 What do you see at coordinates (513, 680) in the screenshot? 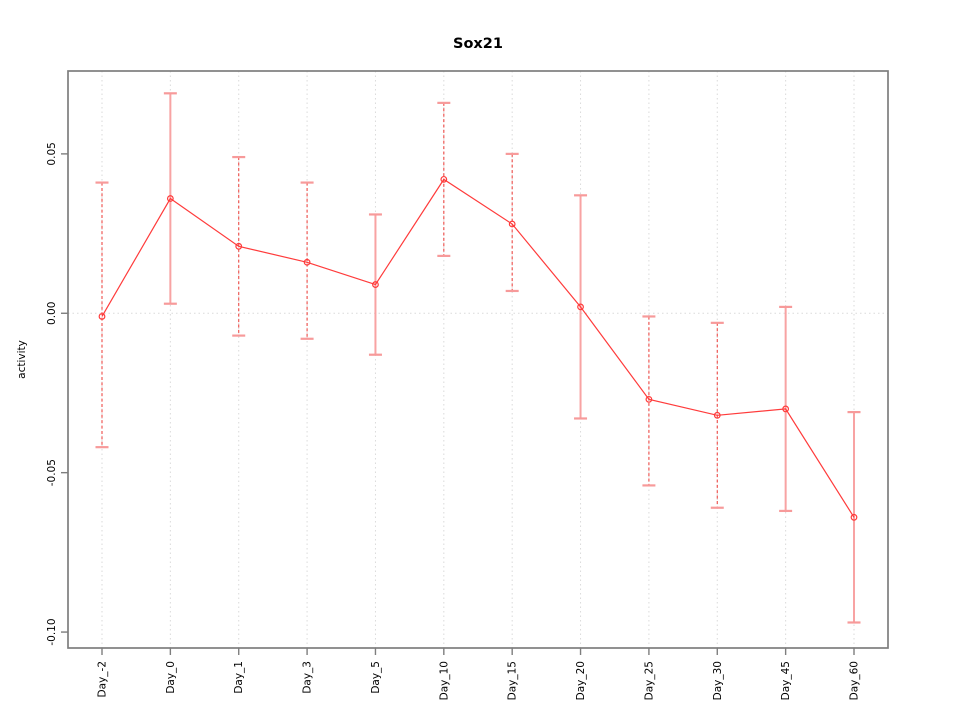
I see `x-tick-label: Day_15` at bounding box center [513, 680].